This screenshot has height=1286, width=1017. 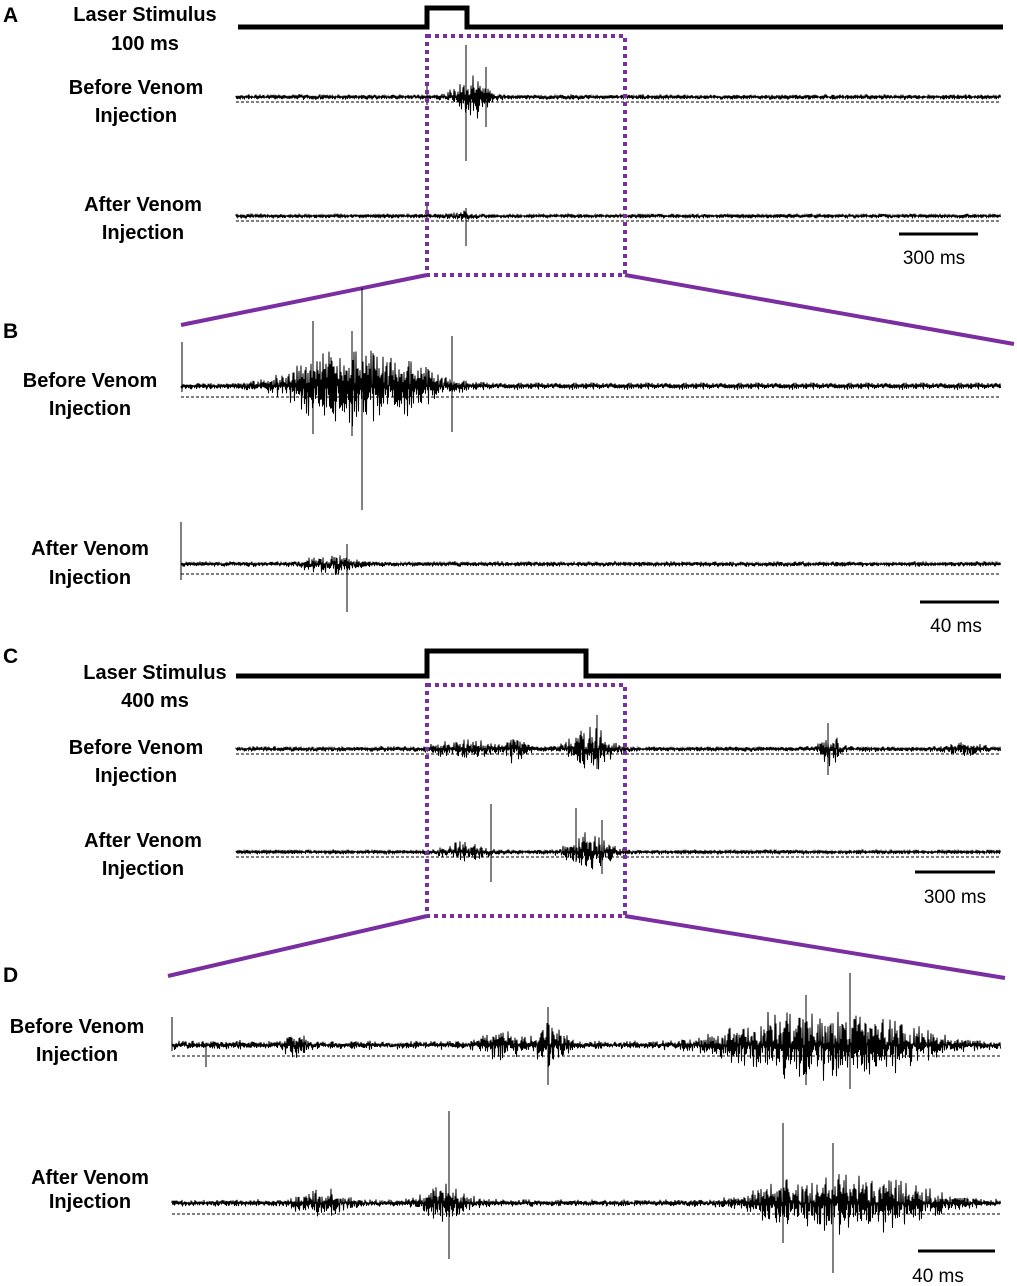 What do you see at coordinates (145, 44) in the screenshot?
I see `stimulus-duration-a: 100 ms` at bounding box center [145, 44].